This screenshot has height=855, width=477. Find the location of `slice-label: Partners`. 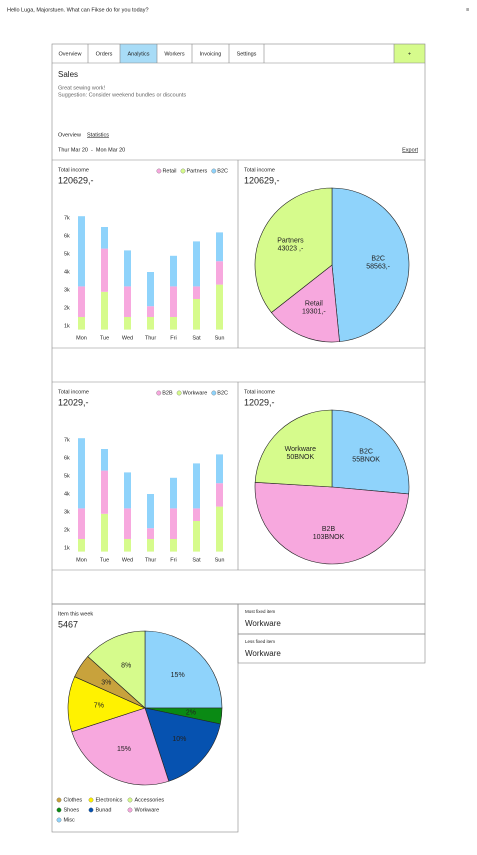

slice-label: Partners is located at coordinates (290, 241).